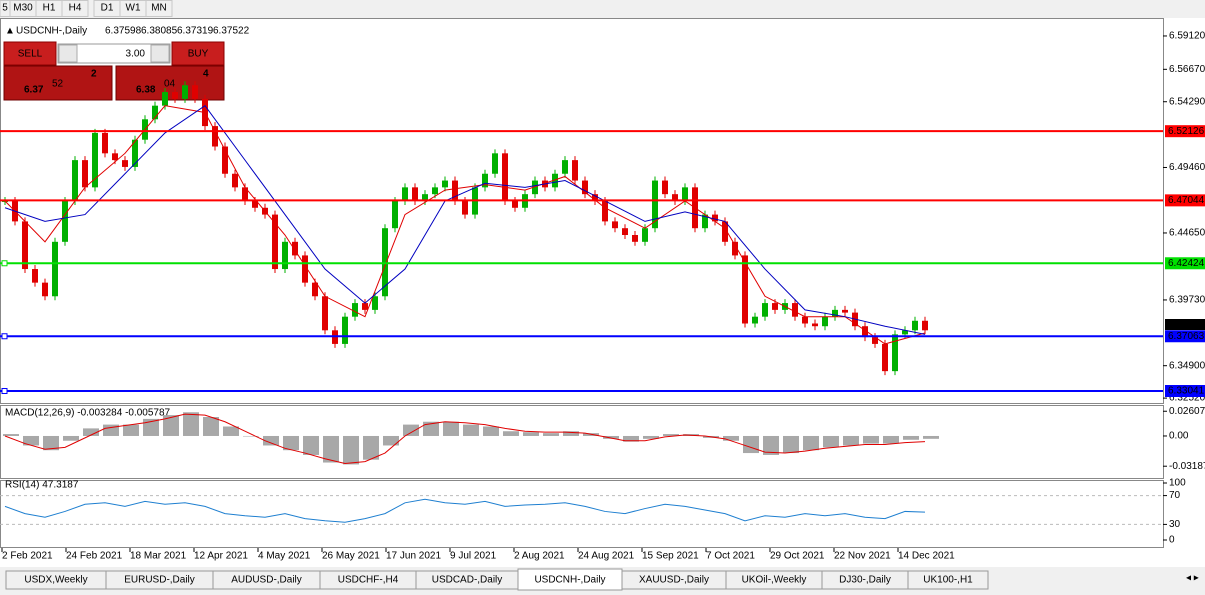 This screenshot has width=1205, height=595. Describe the element at coordinates (49, 8) in the screenshot. I see `timeframe-label: H1` at that location.